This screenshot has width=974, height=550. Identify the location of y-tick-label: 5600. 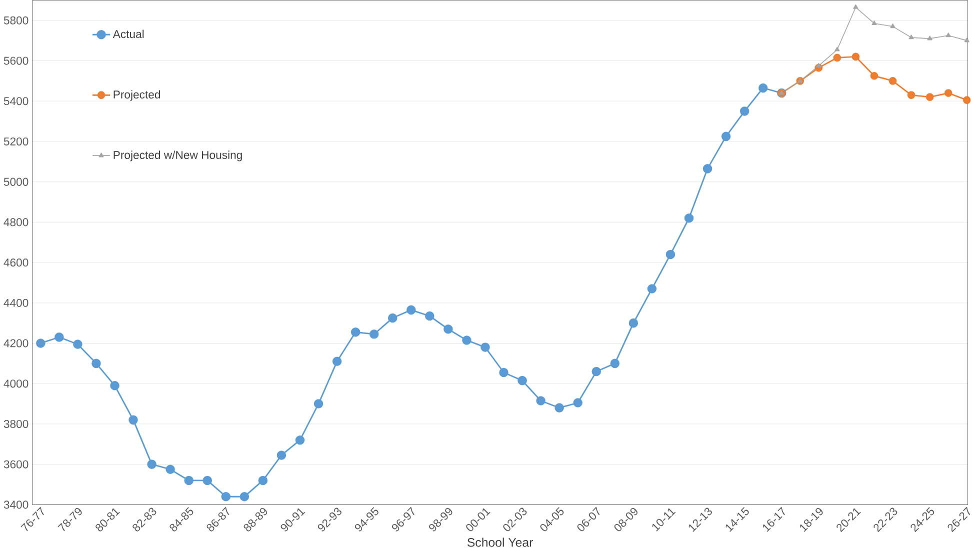
(16, 60).